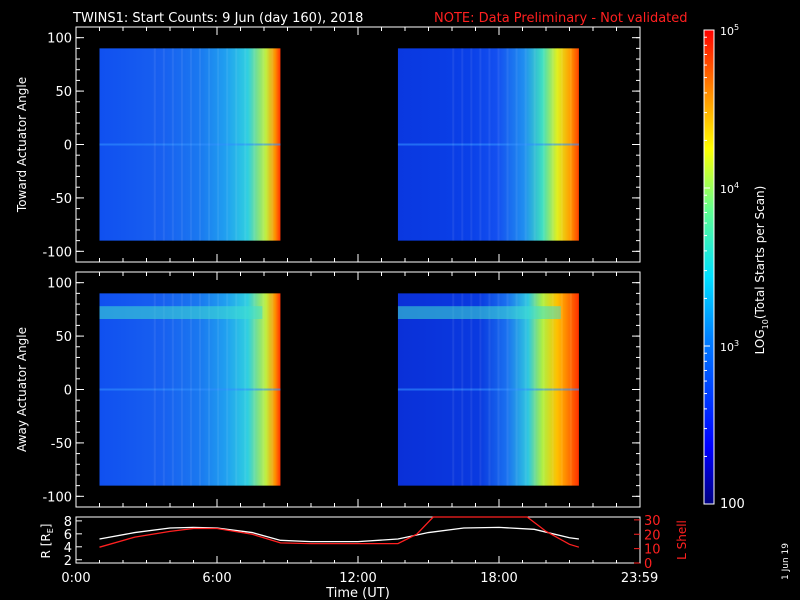  Describe the element at coordinates (357, 578) in the screenshot. I see `x-tick-label: 12:00` at that location.